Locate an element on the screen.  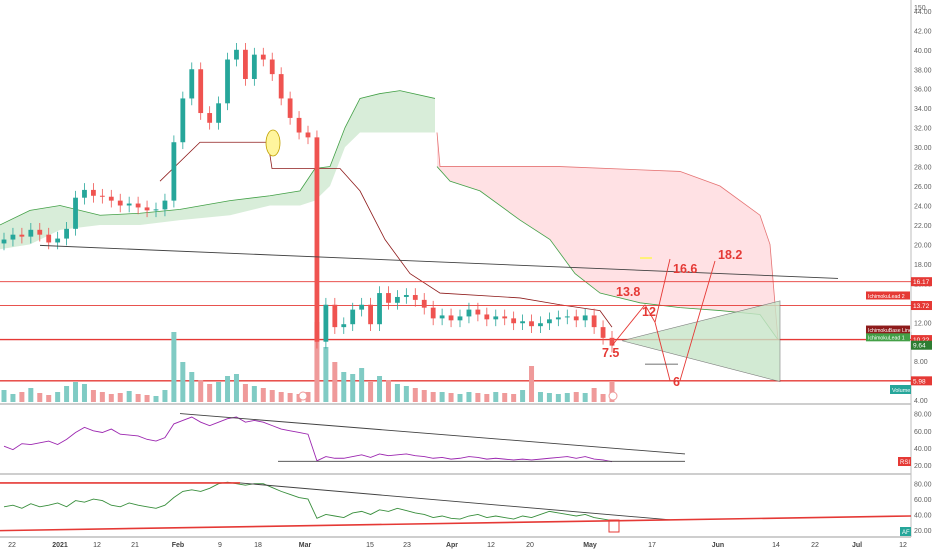
price-annotation: 12 is located at coordinates (649, 312).